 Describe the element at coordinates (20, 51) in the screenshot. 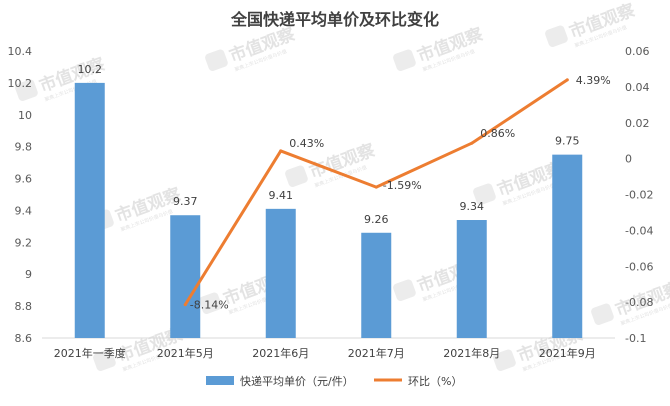

I see `y-left-tick-label: 10.4` at that location.